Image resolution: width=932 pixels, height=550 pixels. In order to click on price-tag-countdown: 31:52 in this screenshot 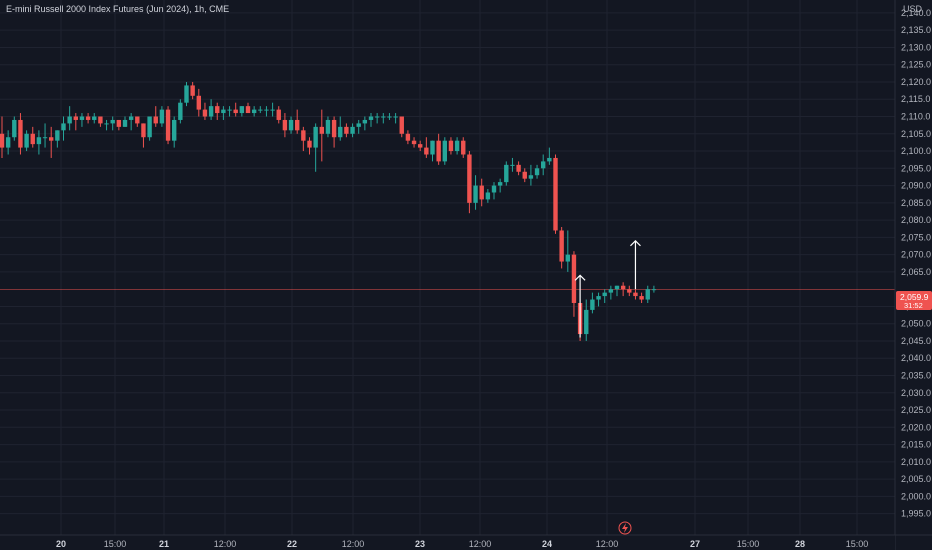, I will do `click(913, 305)`.